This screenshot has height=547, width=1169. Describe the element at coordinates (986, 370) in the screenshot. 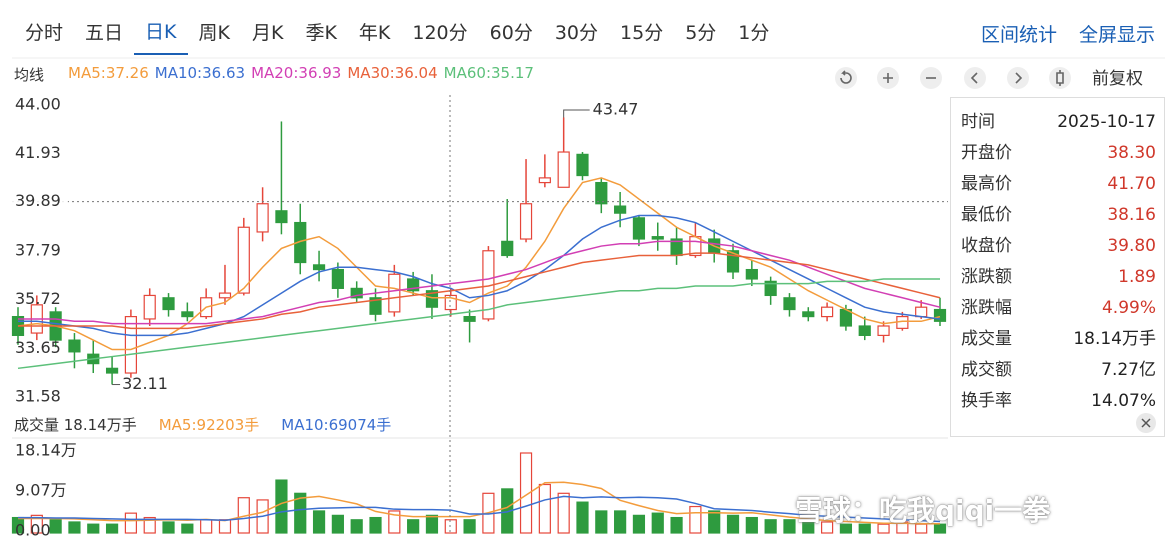

I see `info-label: 成交额` at that location.